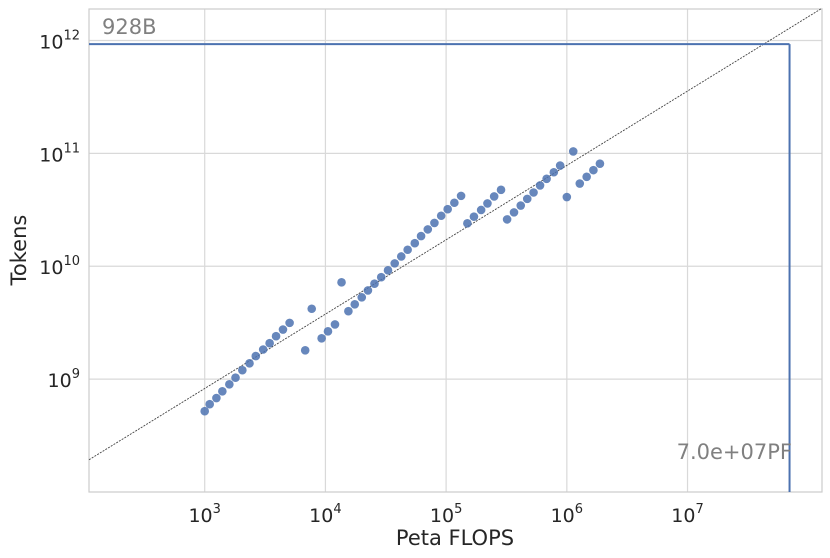 This screenshot has width=830, height=558. I want to click on x-tick-labels: 10³ 10⁴ 10⁵ 10⁶ 10⁷, so click(445, 514).